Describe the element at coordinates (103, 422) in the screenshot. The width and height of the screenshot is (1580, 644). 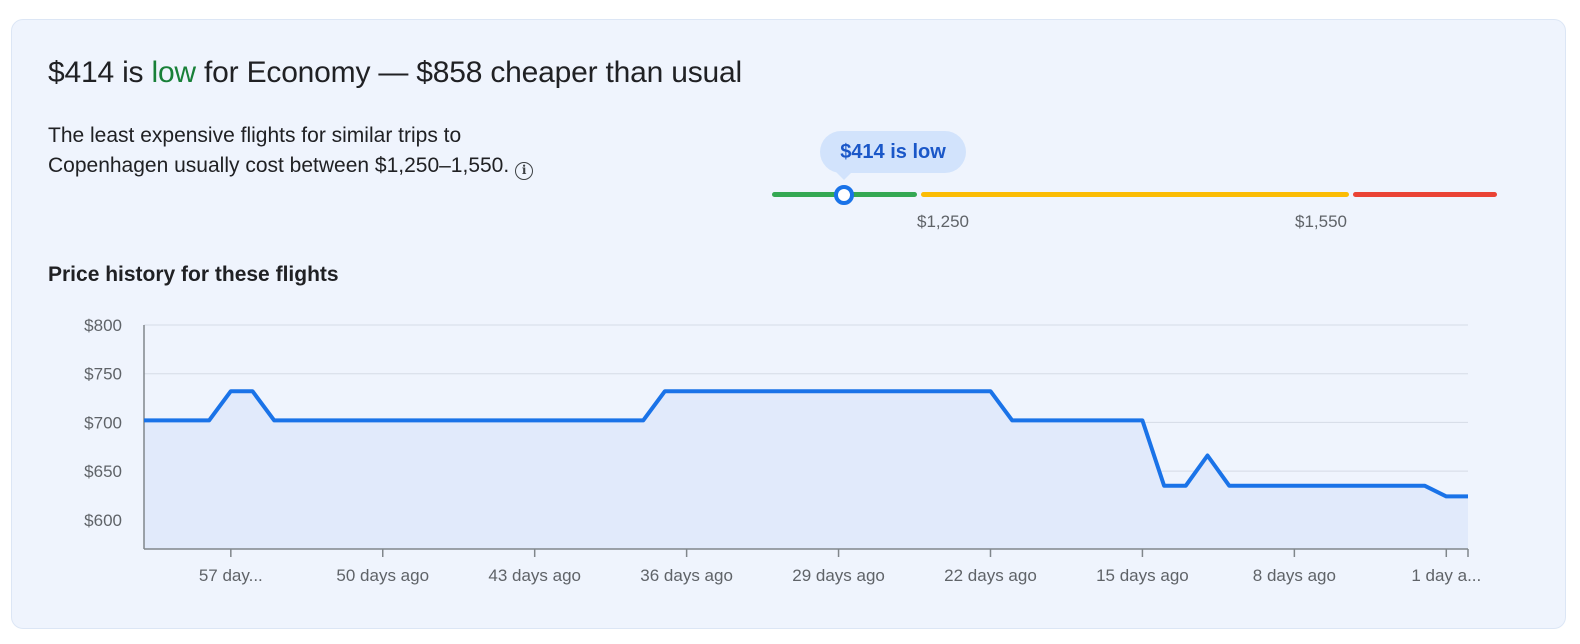
I see `y-tick-label: $700` at that location.